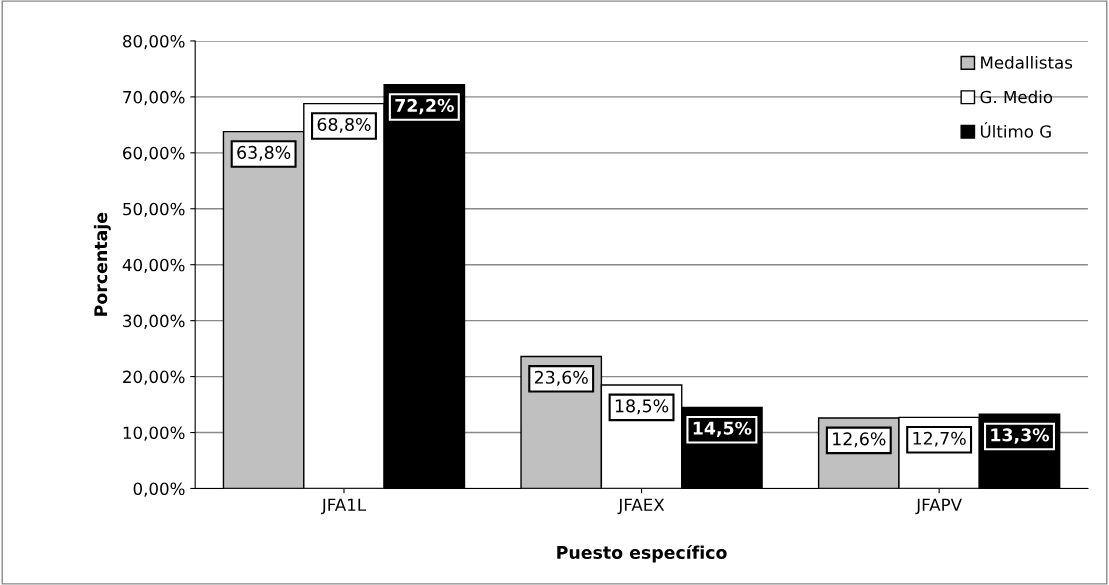 This screenshot has height=585, width=1109. Describe the element at coordinates (859, 440) in the screenshot. I see `data-label: 12,6%` at that location.